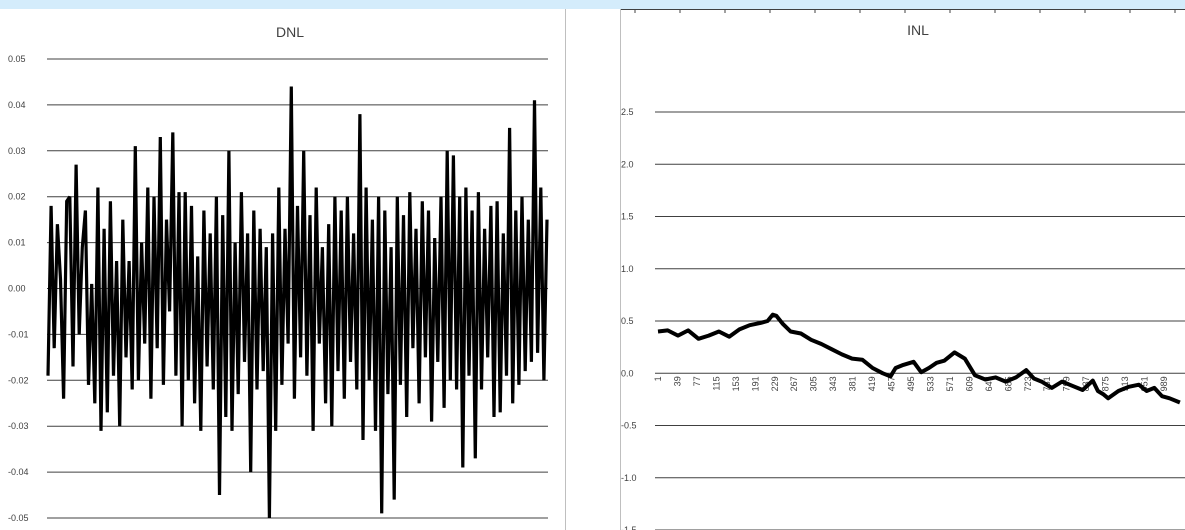 Image resolution: width=1185 pixels, height=530 pixels. I want to click on inl-x-tick-label: 457, so click(892, 383).